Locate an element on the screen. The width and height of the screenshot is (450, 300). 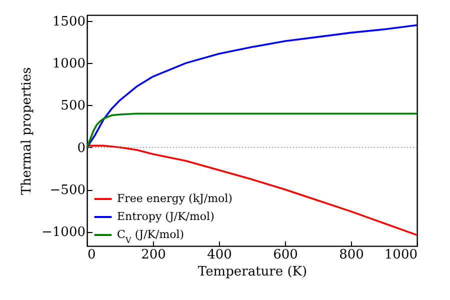
y-tick-label: 0 is located at coordinates (81, 148).